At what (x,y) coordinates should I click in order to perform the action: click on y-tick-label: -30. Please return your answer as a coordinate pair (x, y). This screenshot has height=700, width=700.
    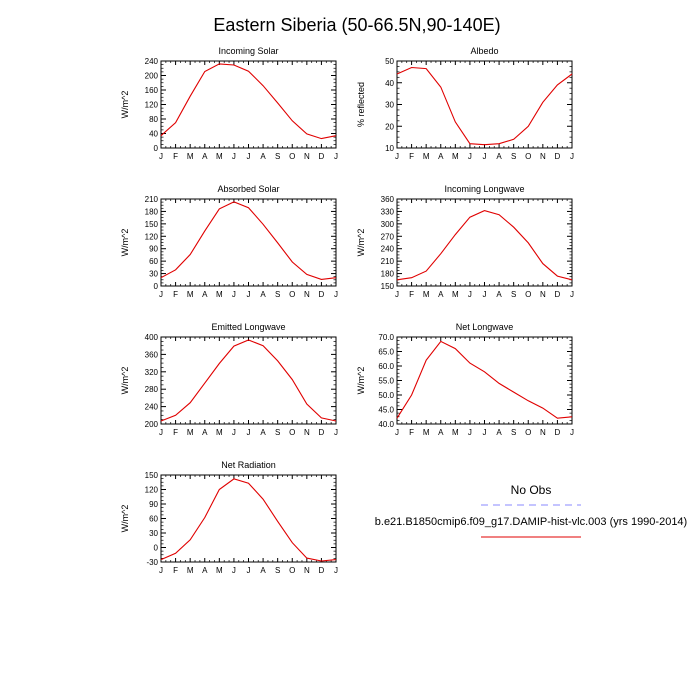
    Looking at the image, I should click on (152, 562).